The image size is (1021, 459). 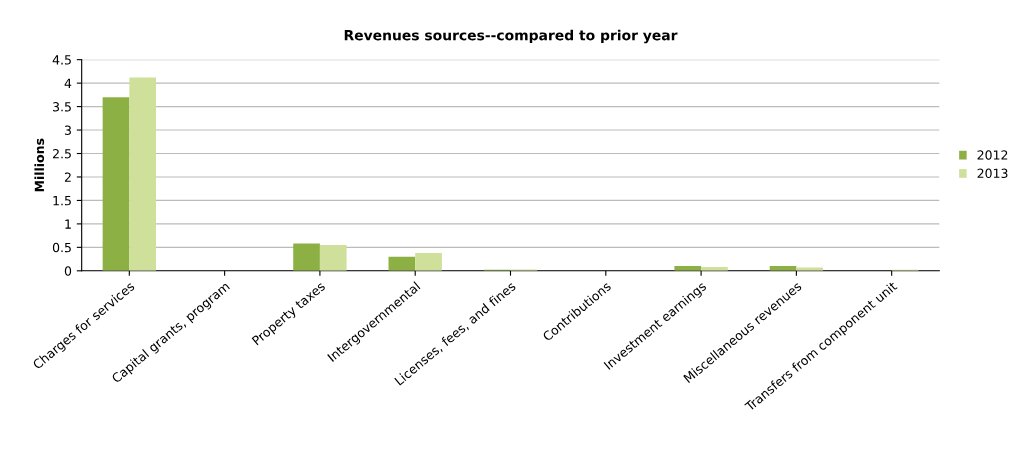 What do you see at coordinates (61, 153) in the screenshot?
I see `y-tick-label: 2.5` at bounding box center [61, 153].